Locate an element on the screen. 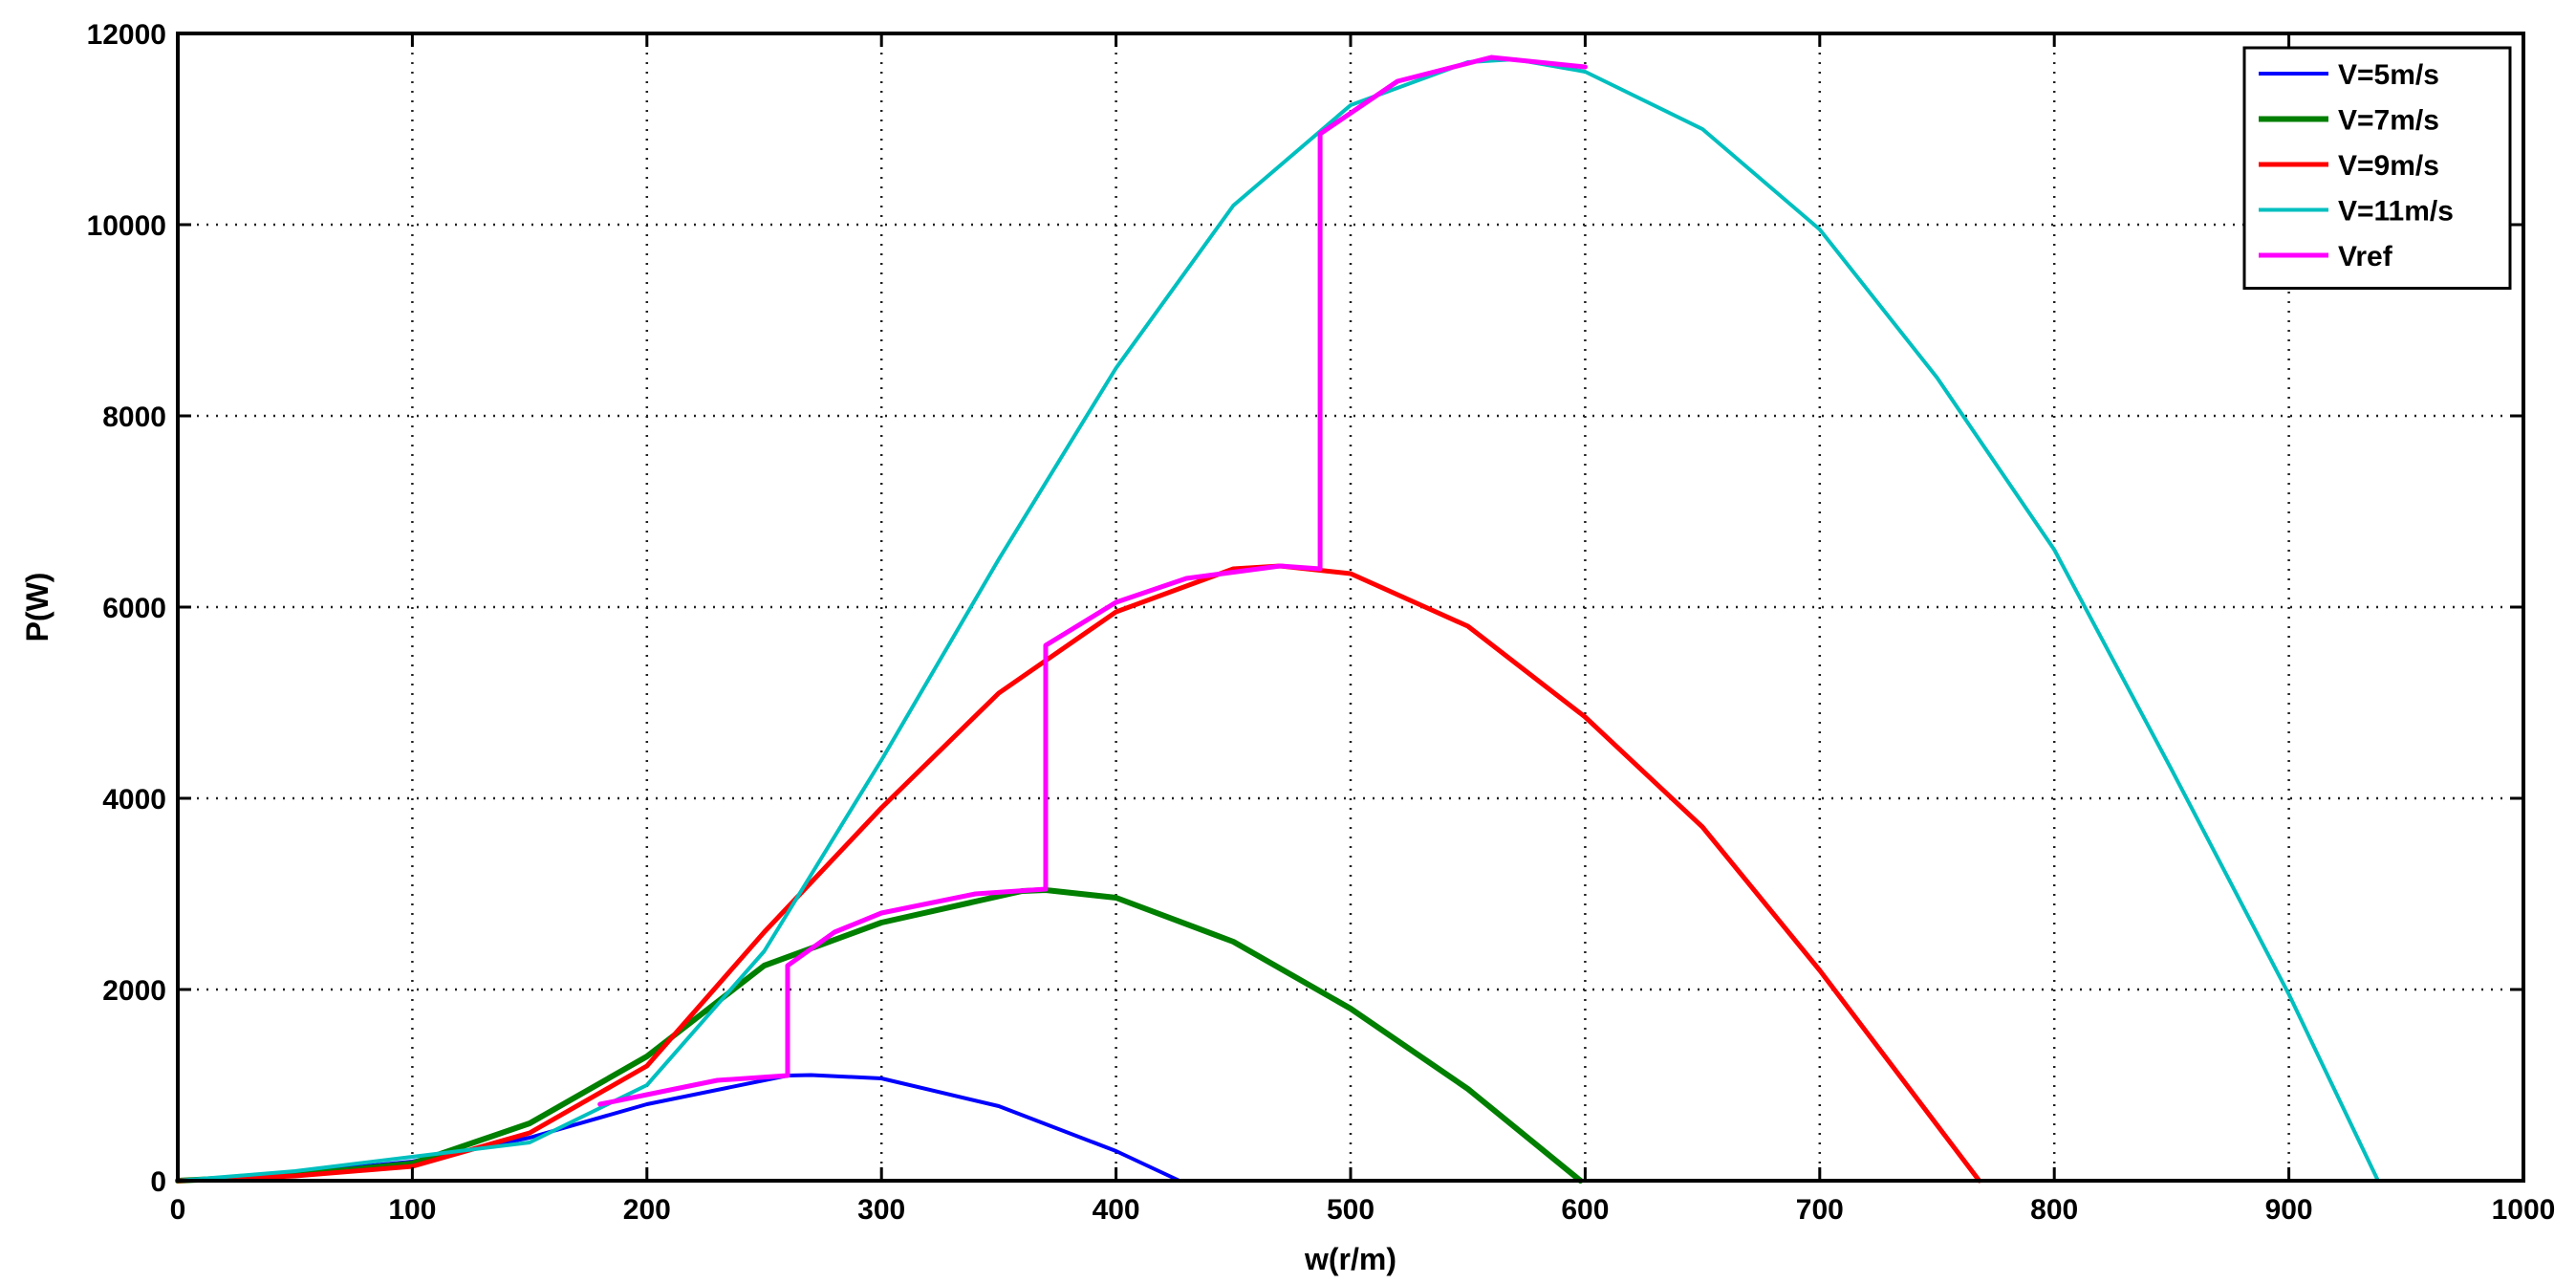  legend: V=5m/s V=7m/s V=9m/s V=11m/s Vref is located at coordinates (2377, 168).